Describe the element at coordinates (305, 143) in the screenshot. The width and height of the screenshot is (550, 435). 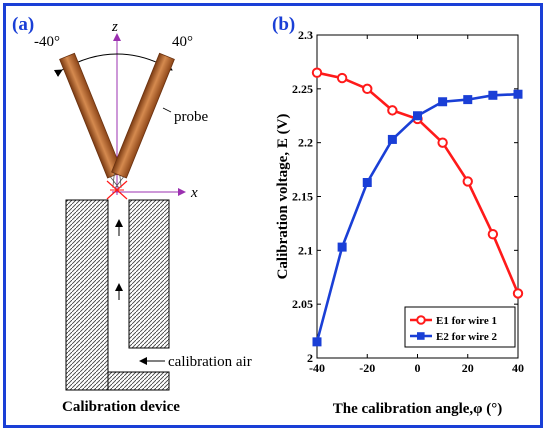
I see `y-tick-label: 2.2` at that location.